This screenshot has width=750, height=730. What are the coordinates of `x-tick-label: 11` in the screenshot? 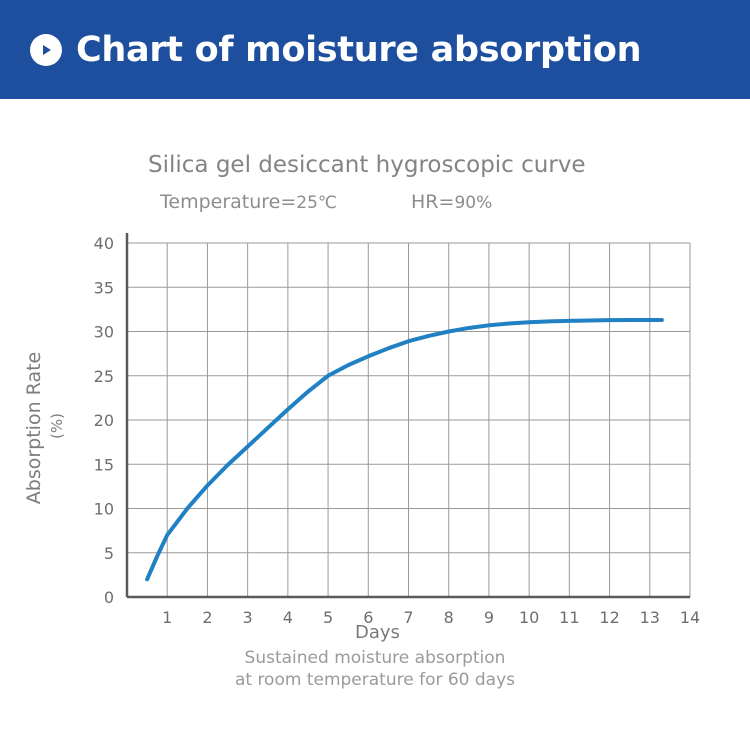 It's located at (569, 617).